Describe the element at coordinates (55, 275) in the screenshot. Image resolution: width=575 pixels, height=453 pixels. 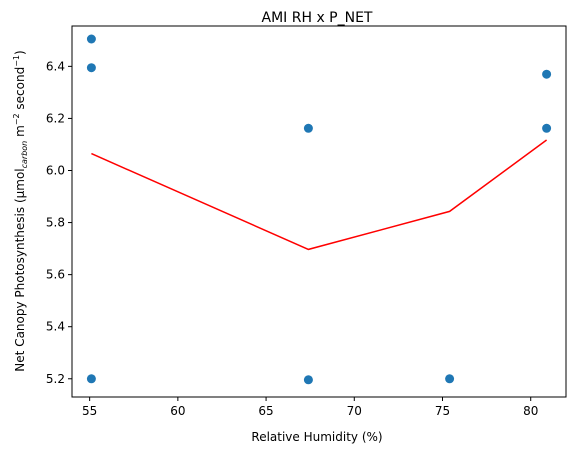
I see `y-tick-label: 5.6` at that location.